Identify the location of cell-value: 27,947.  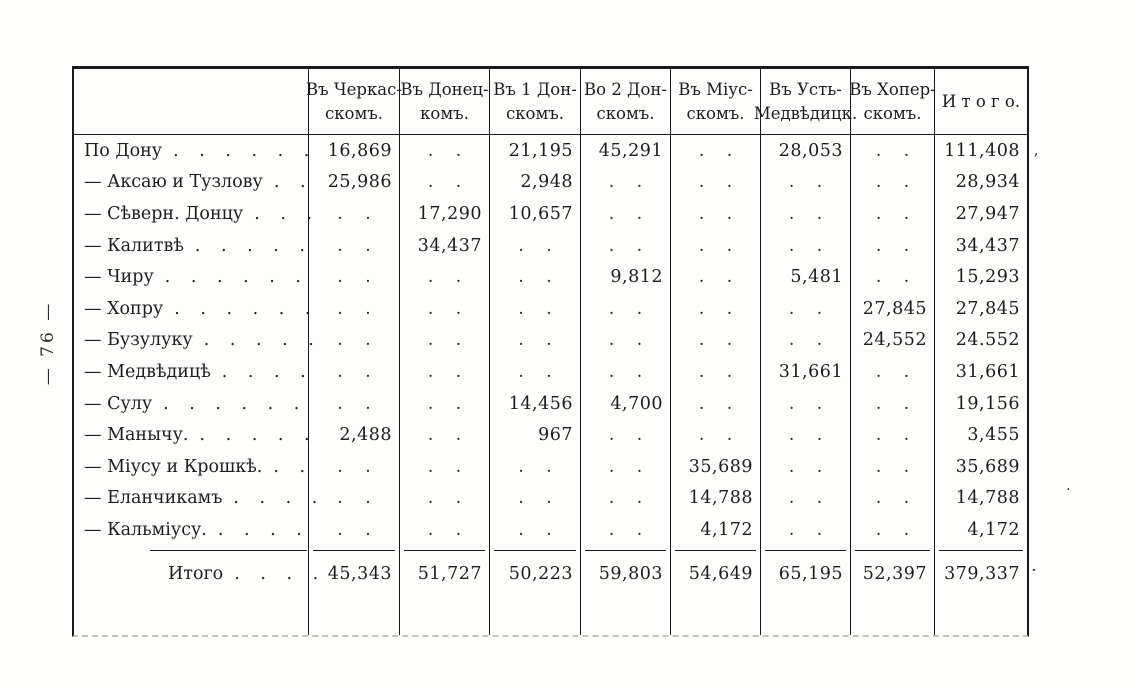
(980, 214).